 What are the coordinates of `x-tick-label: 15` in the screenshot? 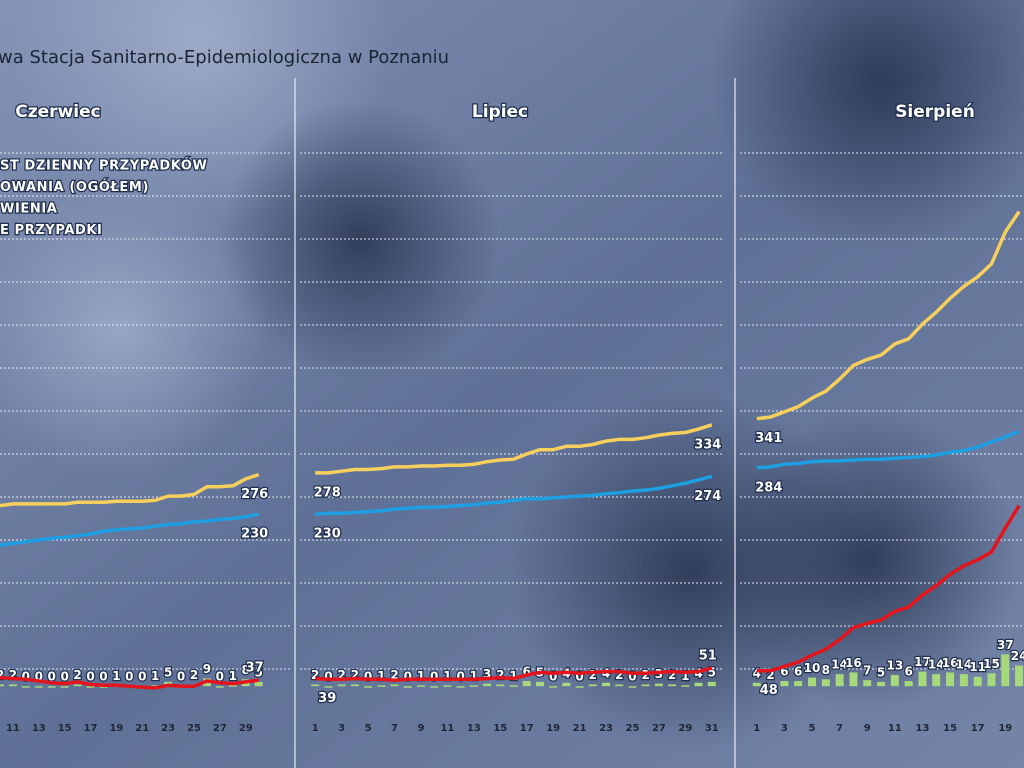 It's located at (500, 728).